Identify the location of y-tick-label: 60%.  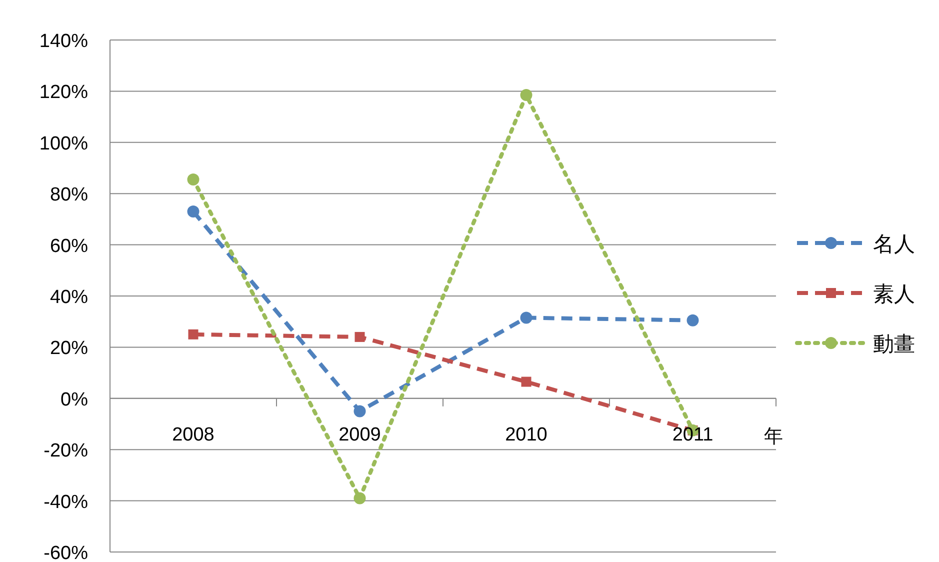
(69, 246).